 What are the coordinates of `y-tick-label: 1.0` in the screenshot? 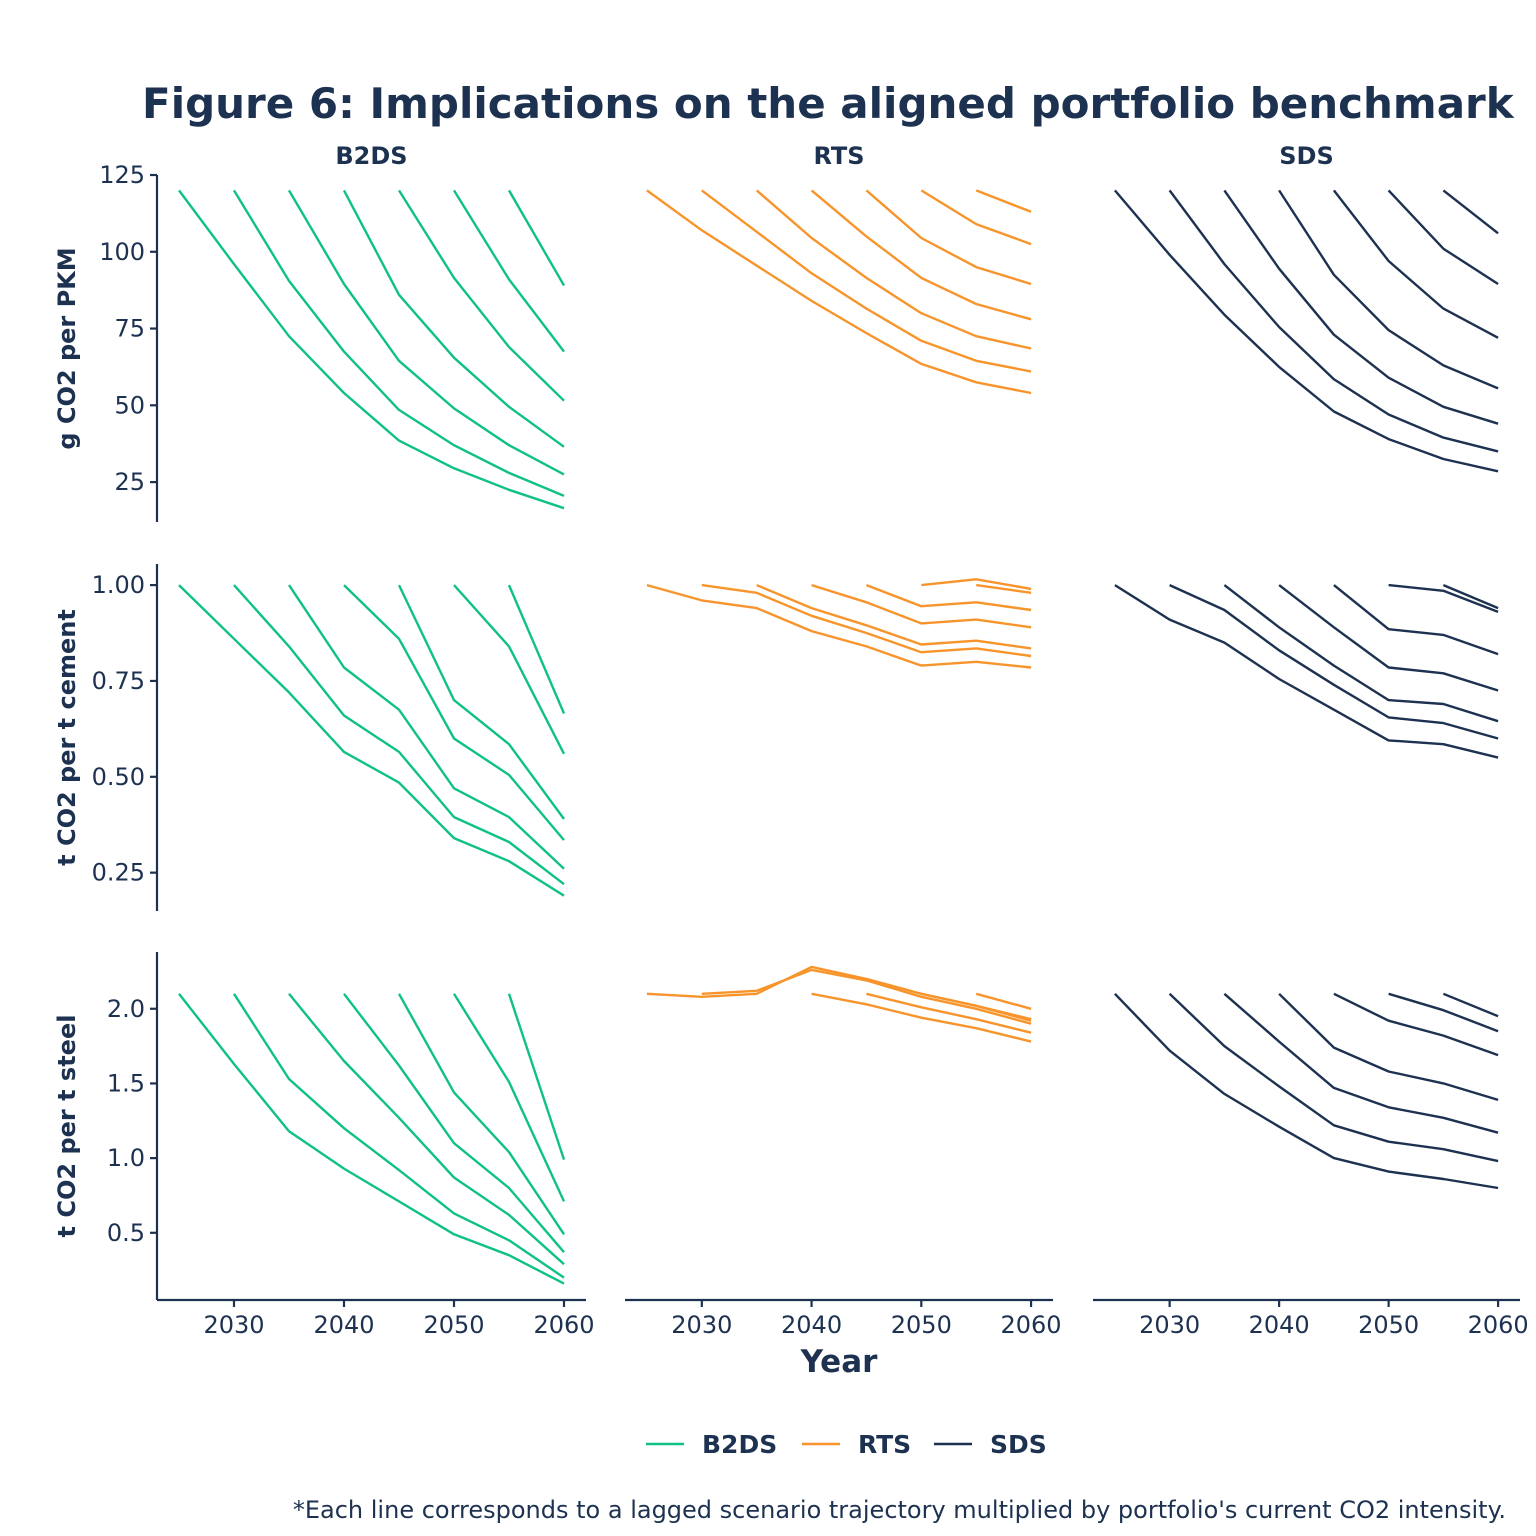 It's located at (126, 1158).